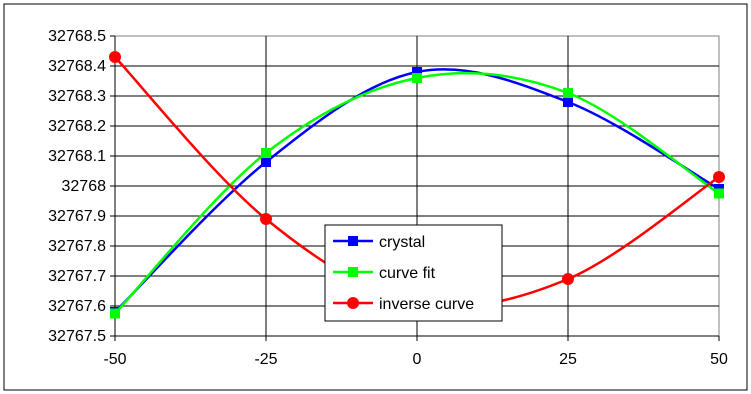  What do you see at coordinates (402, 242) in the screenshot?
I see `legend-label: crystal` at bounding box center [402, 242].